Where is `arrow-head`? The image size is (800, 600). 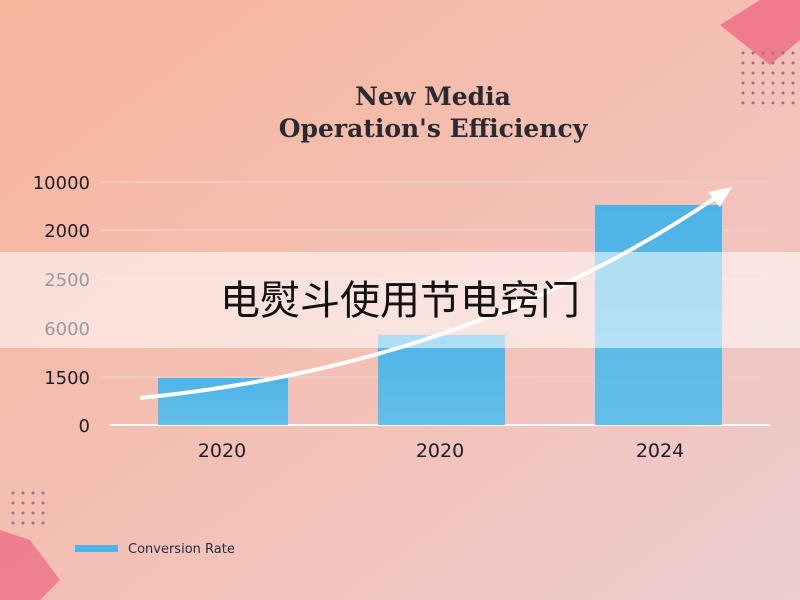
arrow-head is located at coordinates (720, 197).